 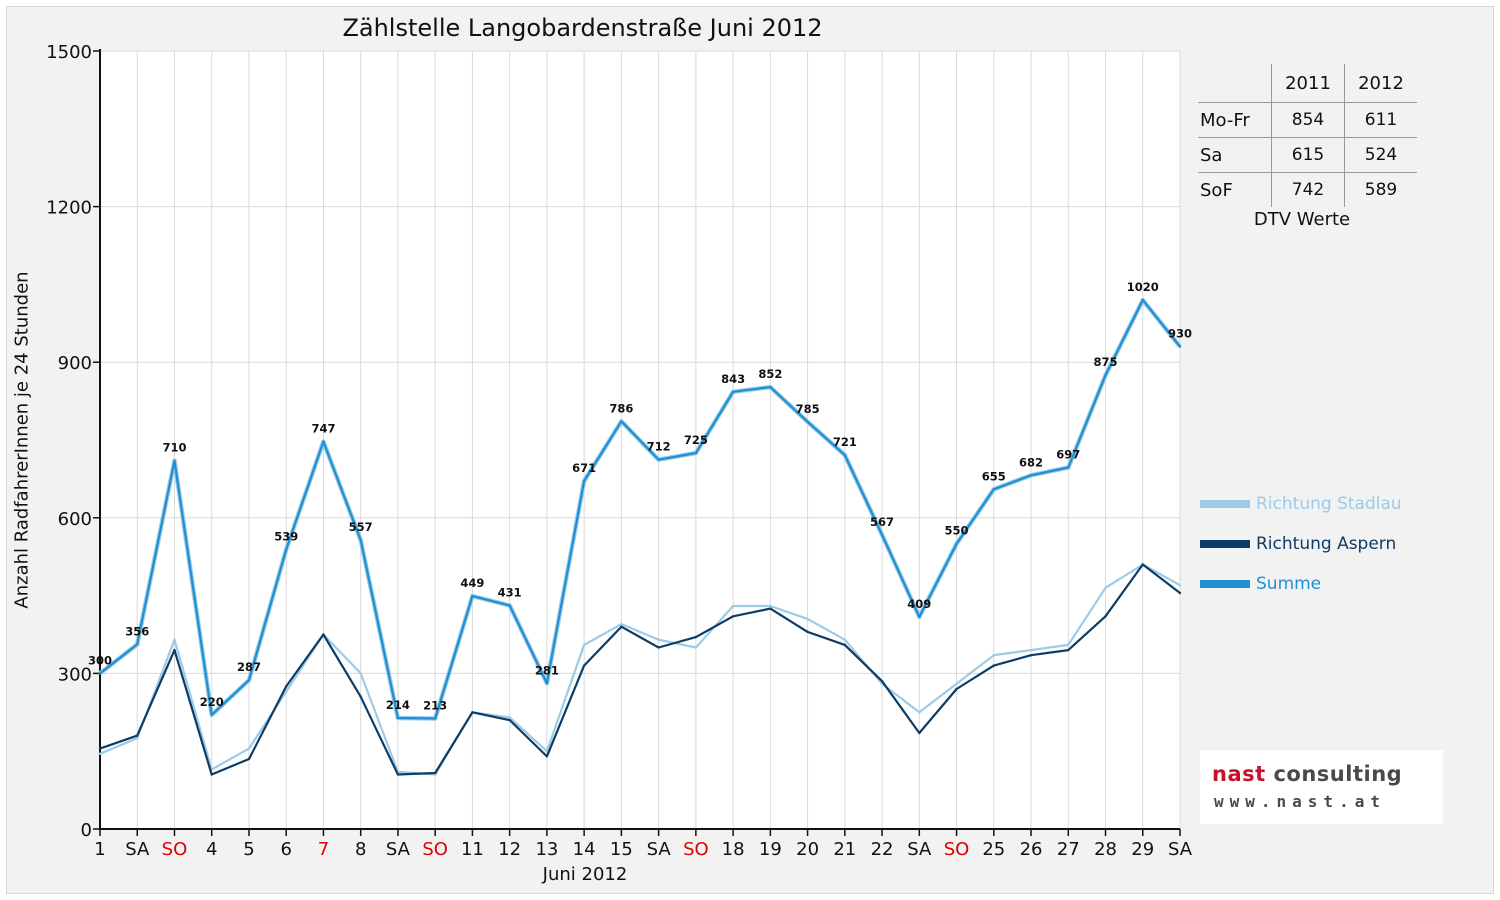 I want to click on logo-name-accent: nast, so click(x=1239, y=774).